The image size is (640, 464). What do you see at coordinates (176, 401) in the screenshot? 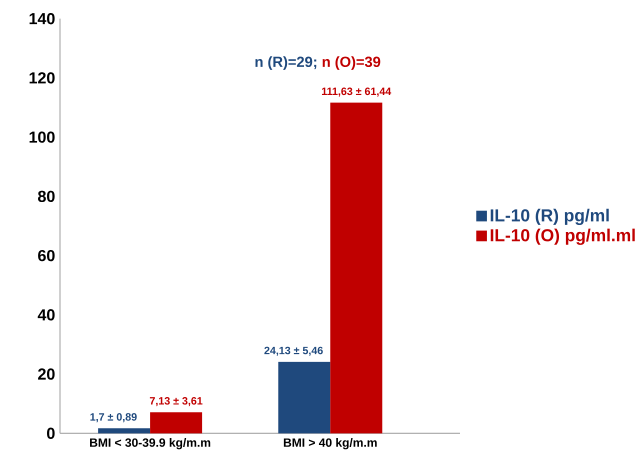
I see `data-label: 7,13 ± 3,61` at bounding box center [176, 401].